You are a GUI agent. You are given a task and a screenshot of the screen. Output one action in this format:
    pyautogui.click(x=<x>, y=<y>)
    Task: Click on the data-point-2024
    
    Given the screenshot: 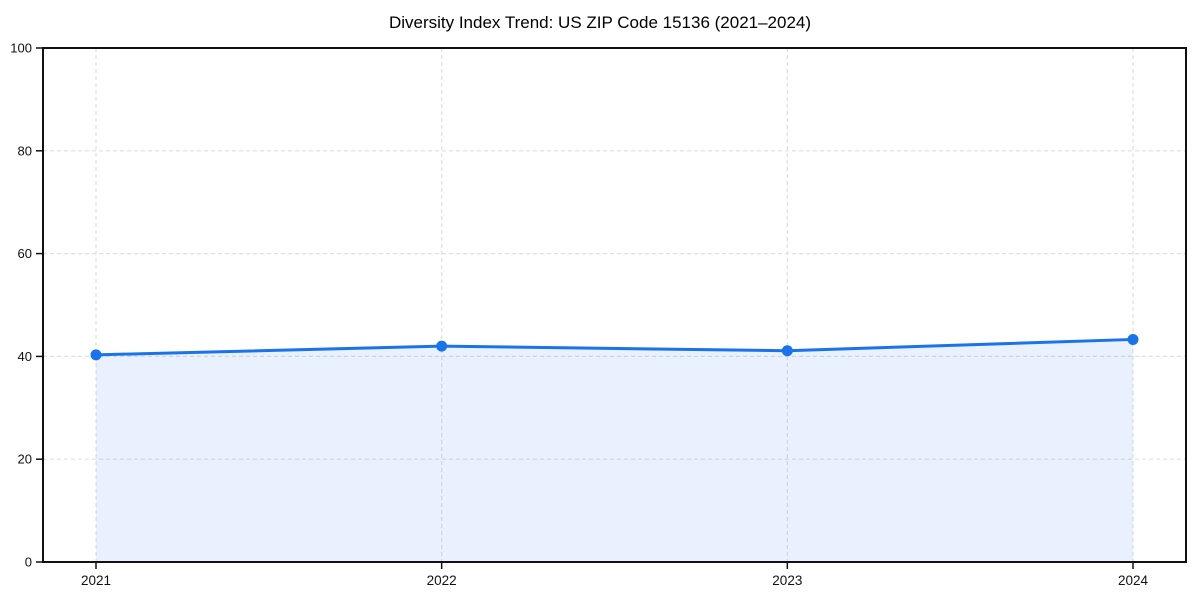 What is the action you would take?
    pyautogui.click(x=1133, y=339)
    